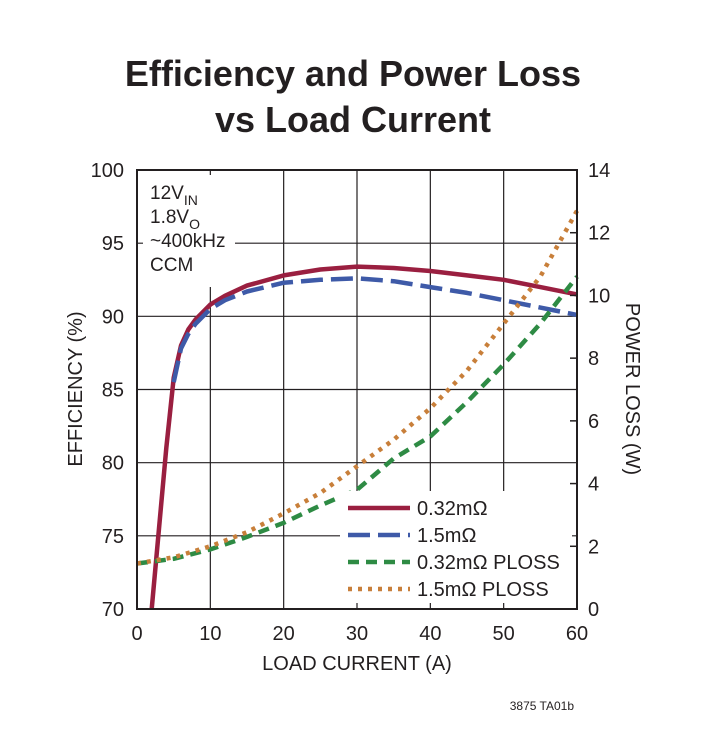  Describe the element at coordinates (188, 241) in the screenshot. I see `annotation-line: ~400kHz` at that location.